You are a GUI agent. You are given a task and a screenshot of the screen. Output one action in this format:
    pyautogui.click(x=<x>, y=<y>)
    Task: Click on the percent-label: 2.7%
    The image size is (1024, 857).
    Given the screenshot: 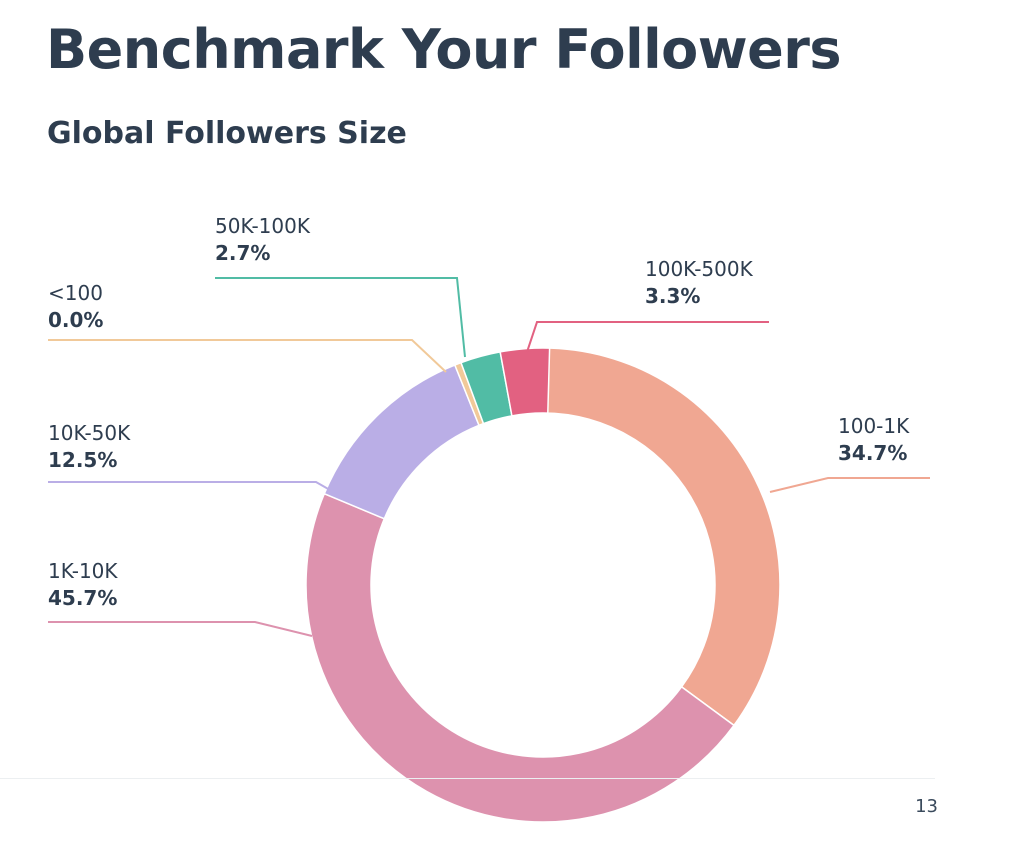 What is the action you would take?
    pyautogui.click(x=242, y=253)
    